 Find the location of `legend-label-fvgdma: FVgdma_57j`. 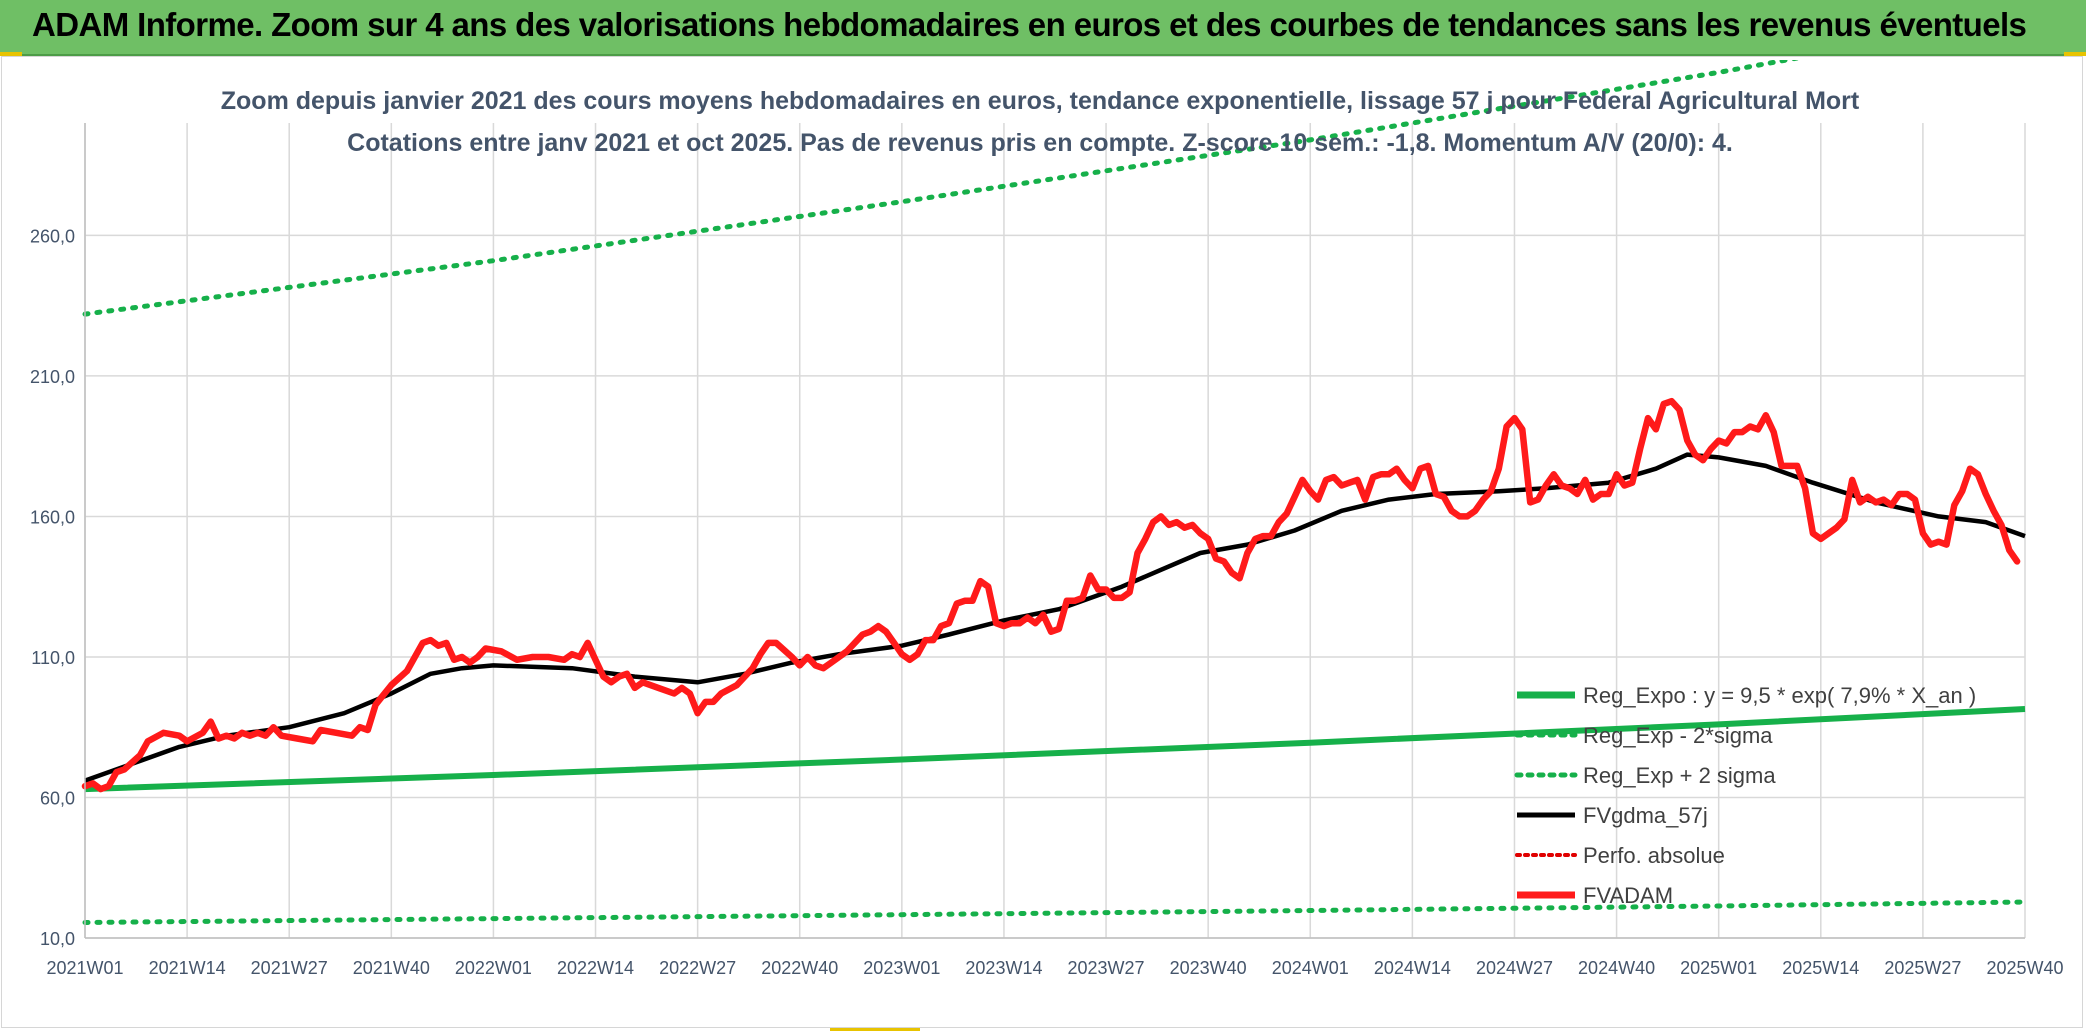

legend-label-fvgdma: FVgdma_57j is located at coordinates (1645, 815).